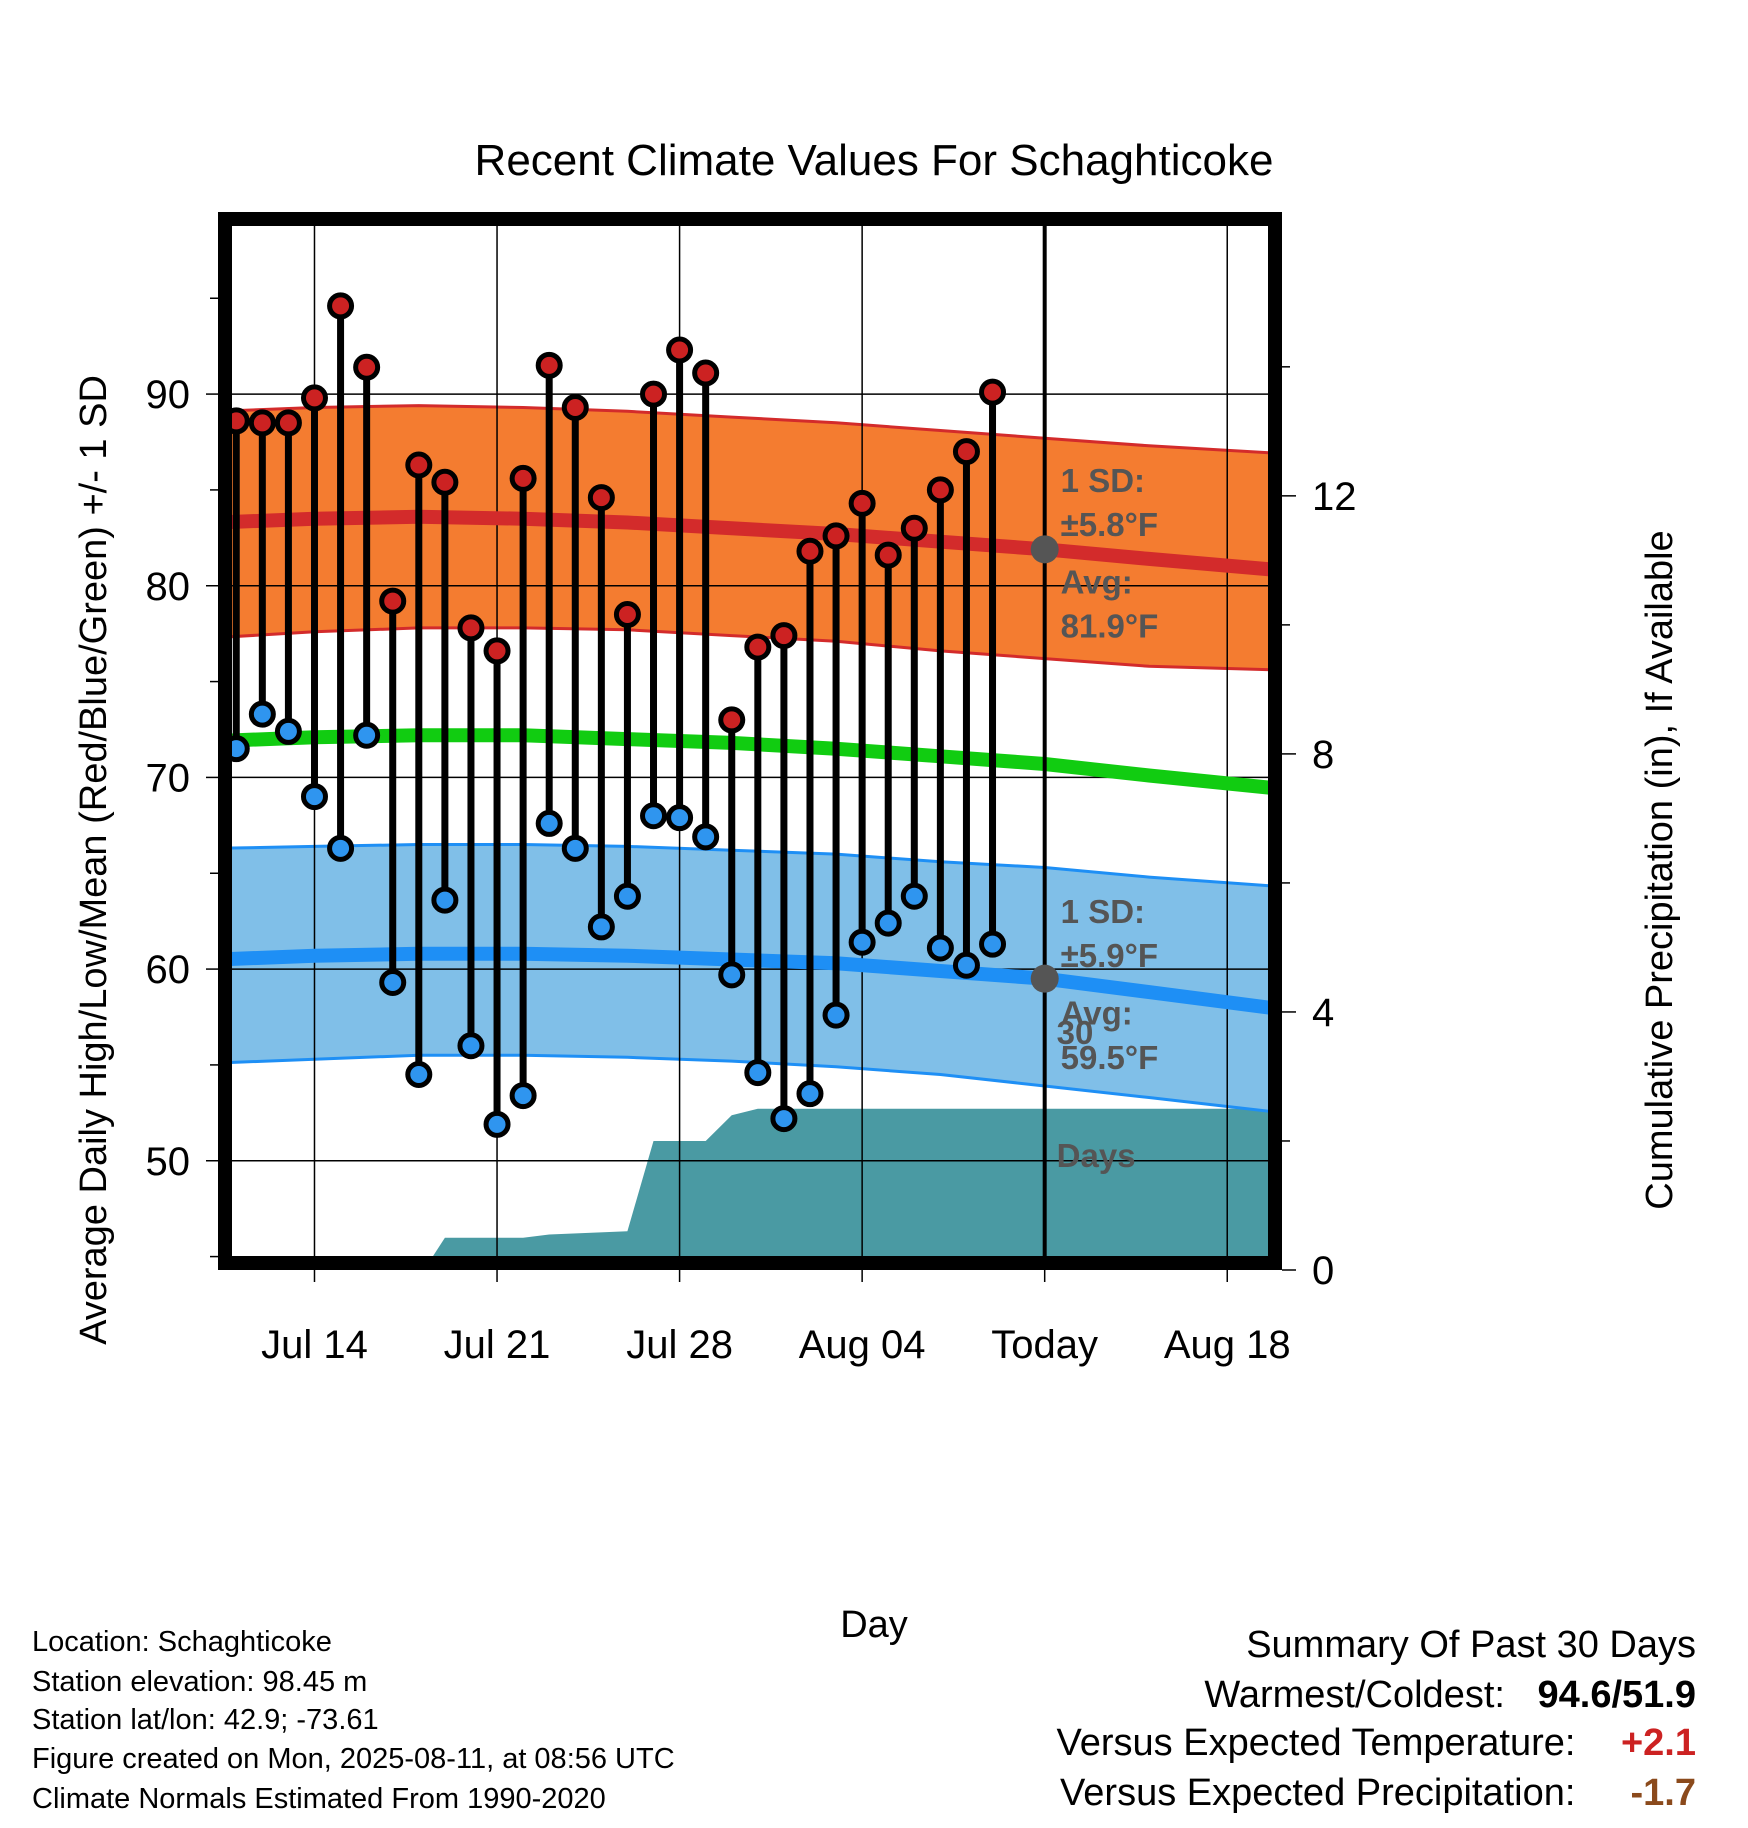  Describe the element at coordinates (1354, 1695) in the screenshot. I see `summary-warm-cold-label: Warmest/Coldest:` at that location.